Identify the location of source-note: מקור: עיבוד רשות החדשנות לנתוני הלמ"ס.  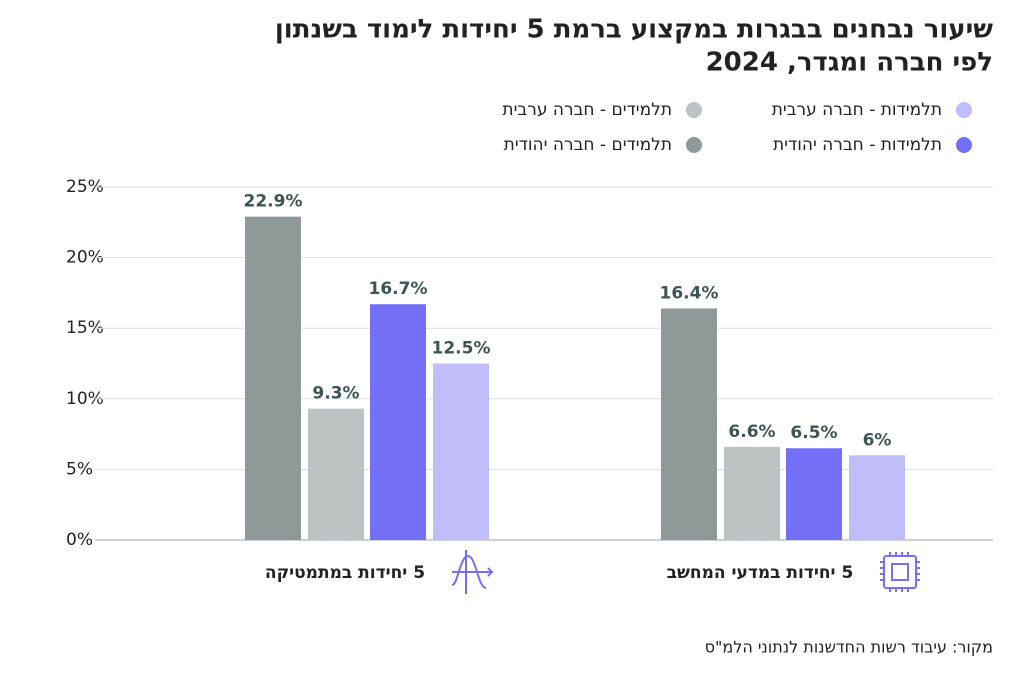
(849, 647).